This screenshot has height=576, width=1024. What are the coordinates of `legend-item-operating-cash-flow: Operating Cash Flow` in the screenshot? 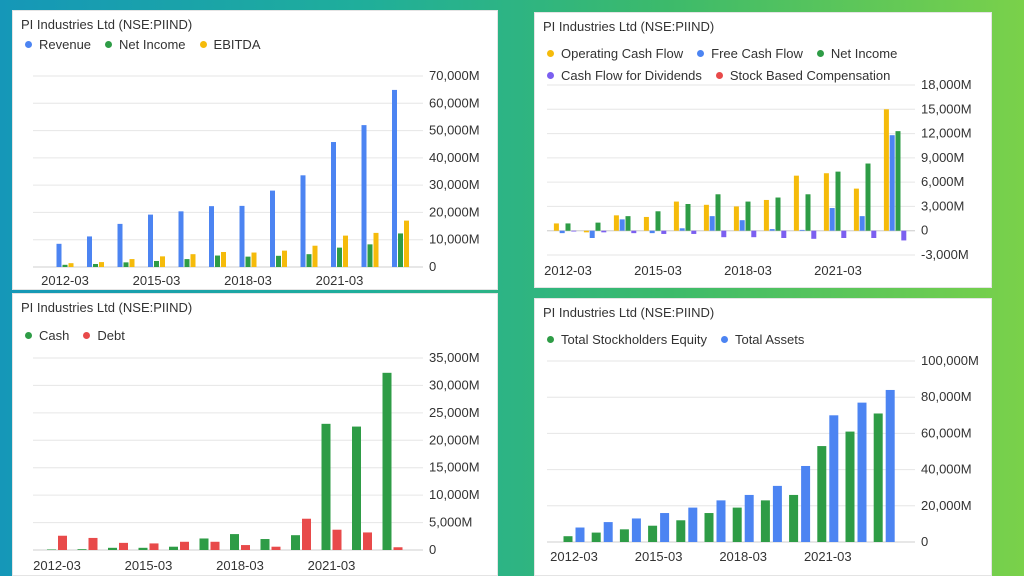 It's located at (615, 53).